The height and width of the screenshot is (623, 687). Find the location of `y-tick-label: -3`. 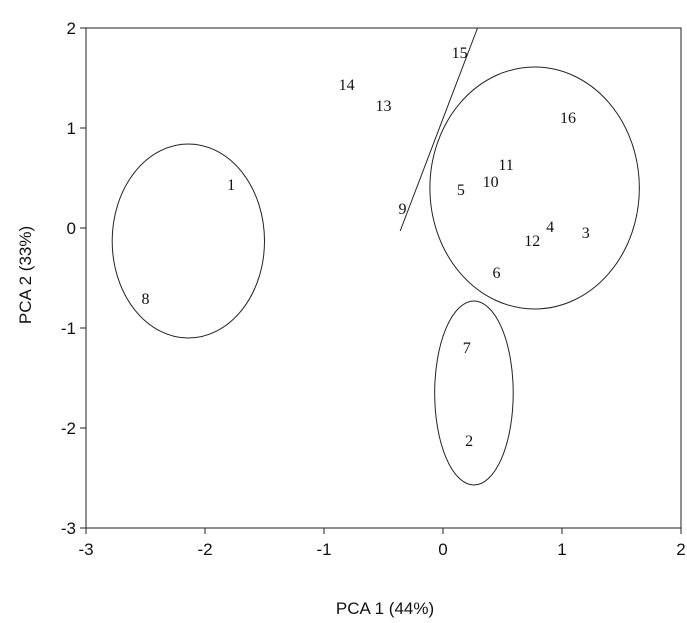

y-tick-label: -3 is located at coordinates (68, 528).